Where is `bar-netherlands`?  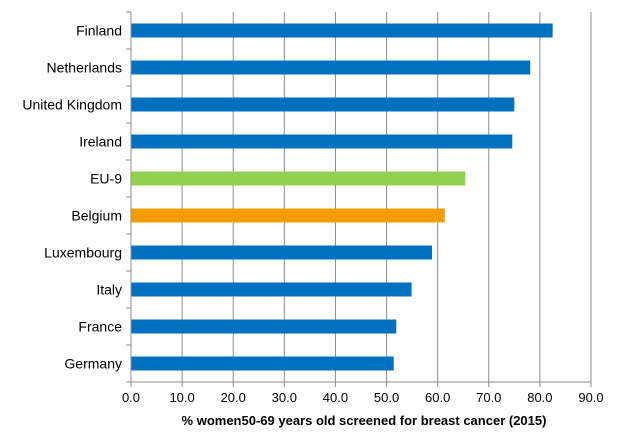 bar-netherlands is located at coordinates (331, 67).